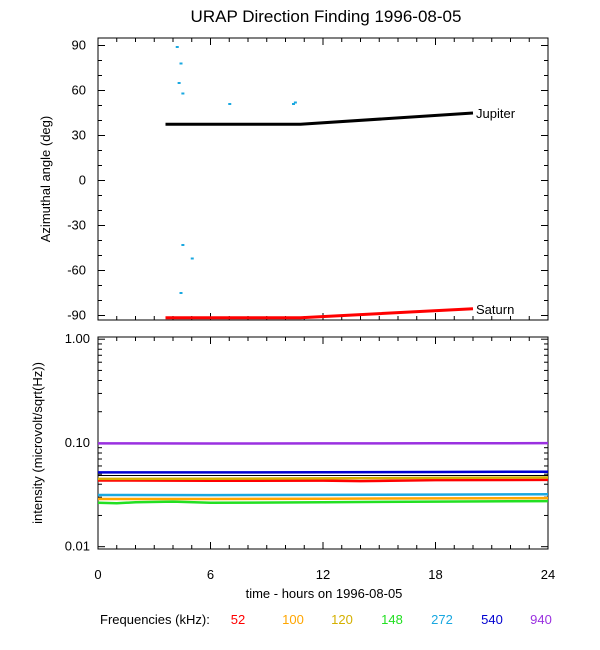 Image resolution: width=600 pixels, height=650 pixels. I want to click on x-tick-label: 18, so click(435, 574).